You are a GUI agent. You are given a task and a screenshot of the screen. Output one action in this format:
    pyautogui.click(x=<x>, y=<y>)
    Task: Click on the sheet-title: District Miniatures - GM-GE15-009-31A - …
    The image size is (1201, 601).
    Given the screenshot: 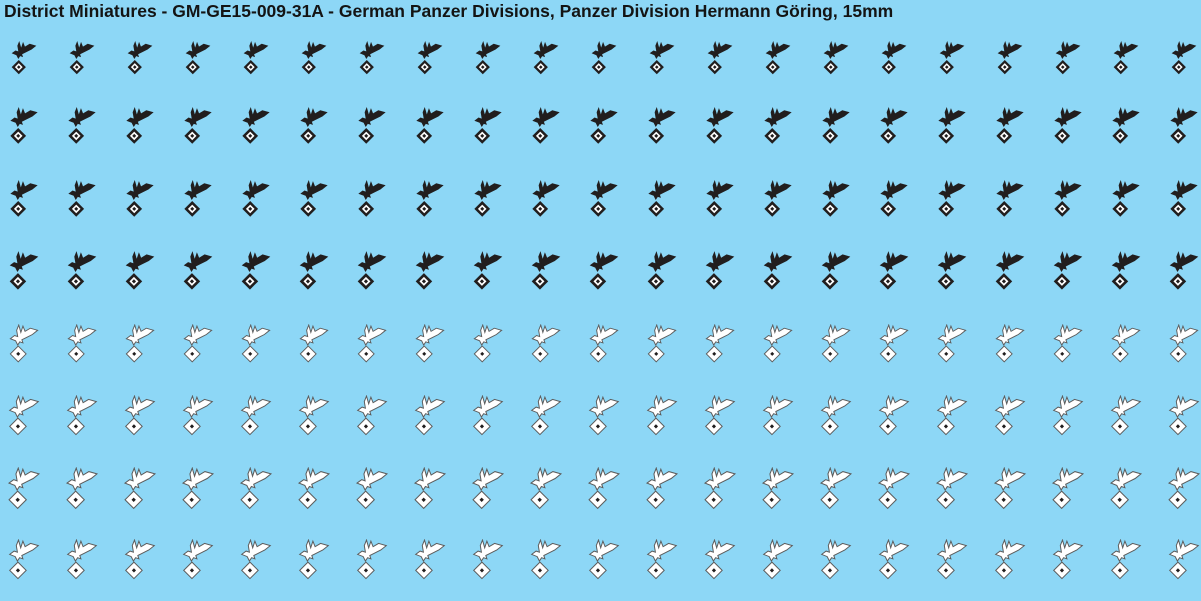 What is the action you would take?
    pyautogui.click(x=449, y=11)
    